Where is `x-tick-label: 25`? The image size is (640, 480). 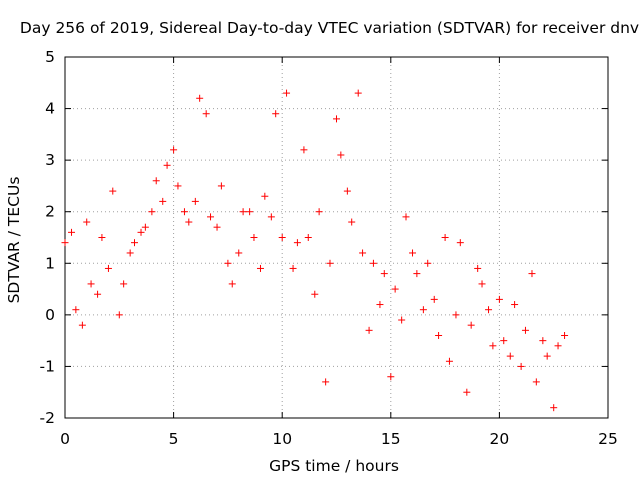
x-tick-label: 25 is located at coordinates (608, 439).